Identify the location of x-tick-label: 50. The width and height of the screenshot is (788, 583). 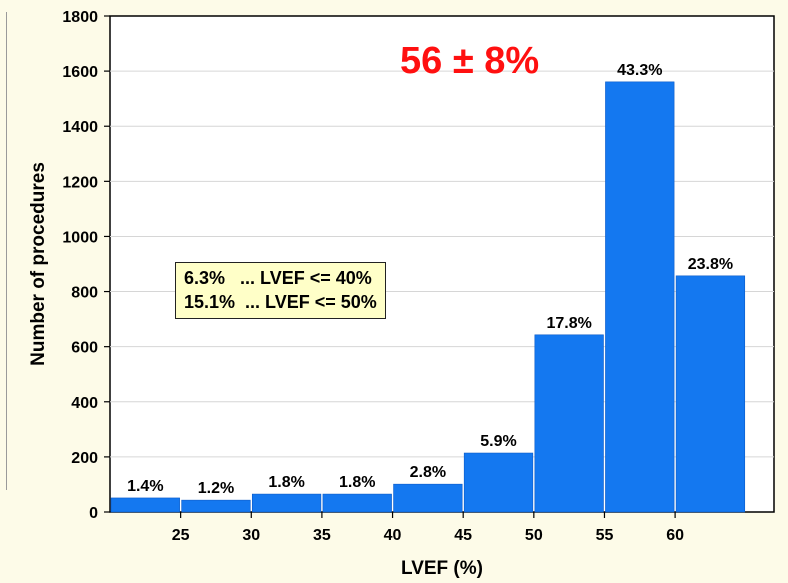
(534, 535).